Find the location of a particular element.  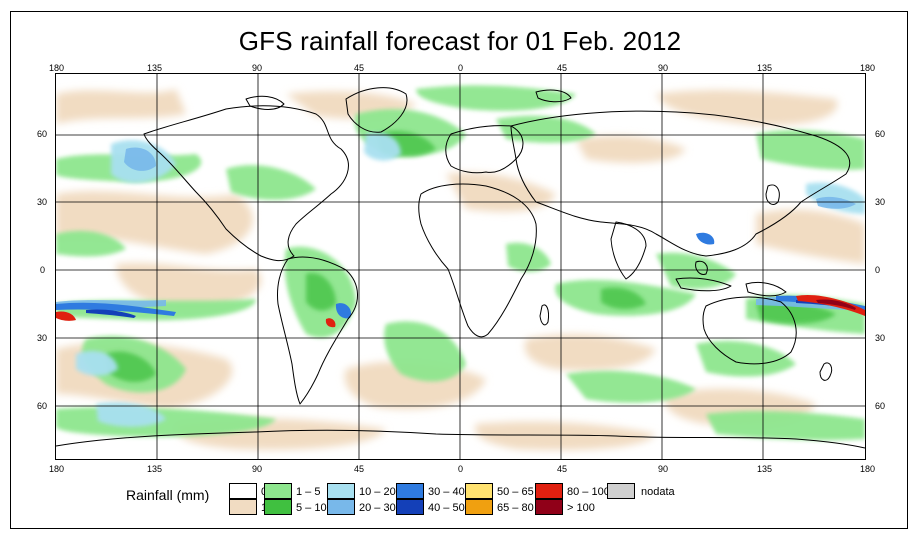

lat-tick-left: 0 is located at coordinates (43, 270).